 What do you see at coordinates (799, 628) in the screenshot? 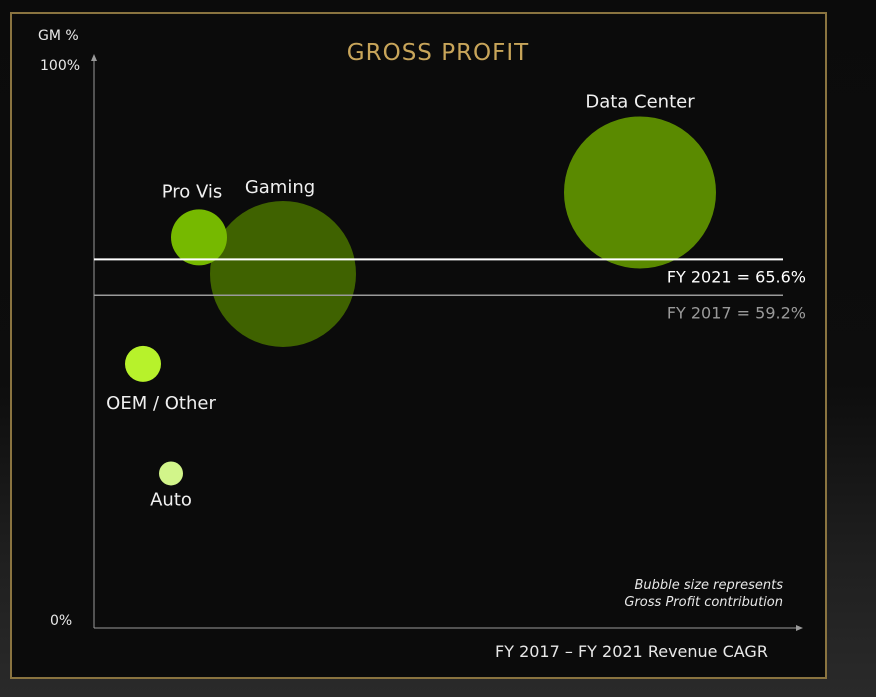
I see `x-axis-arrow` at bounding box center [799, 628].